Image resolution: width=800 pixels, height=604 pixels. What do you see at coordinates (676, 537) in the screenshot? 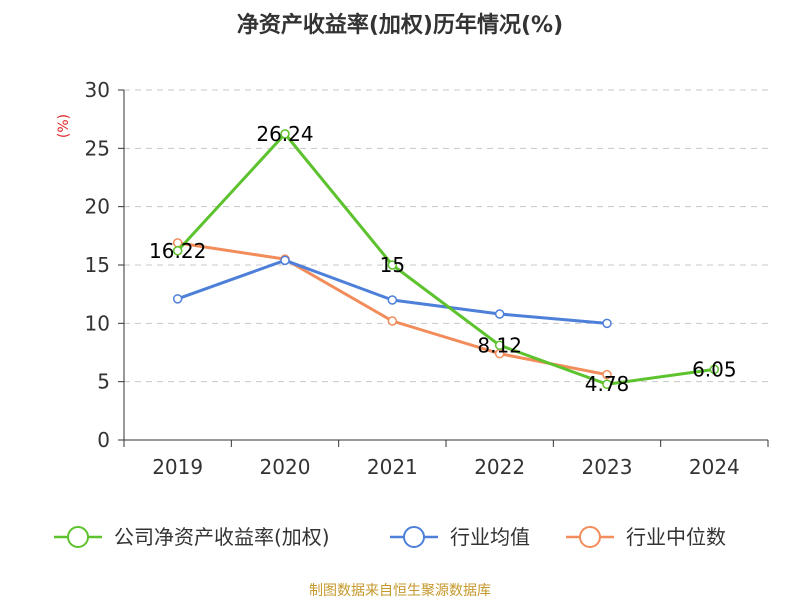
I see `legend-label: 行业中位数` at bounding box center [676, 537].